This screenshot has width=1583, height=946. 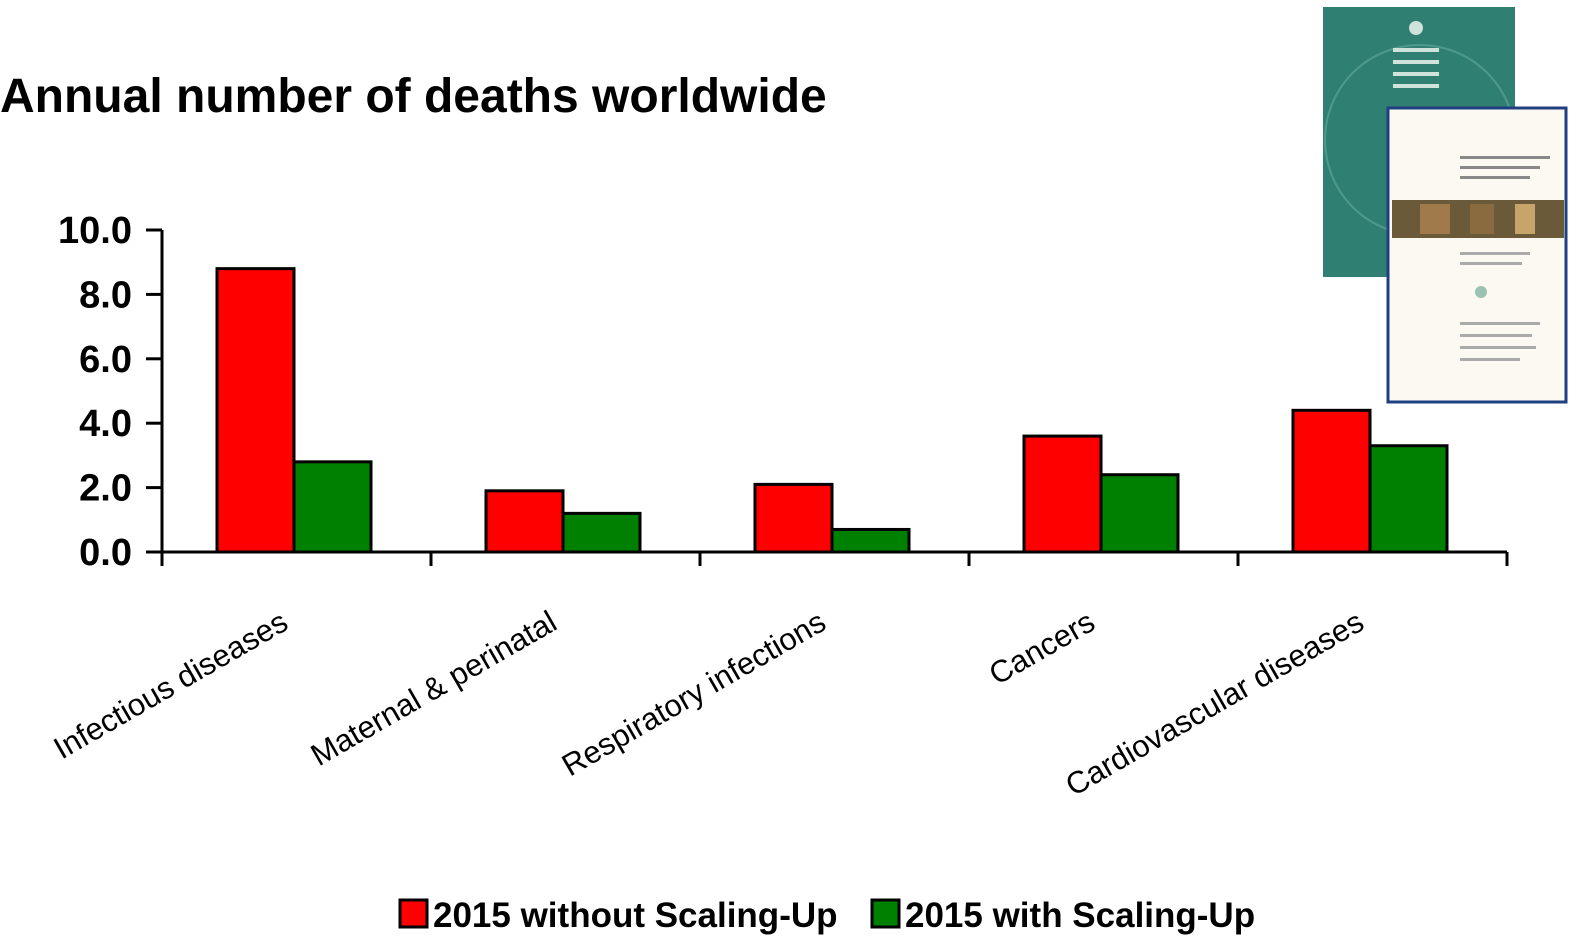 I want to click on x-tick-label: Cardiovascular diseases, so click(x=1215, y=703).